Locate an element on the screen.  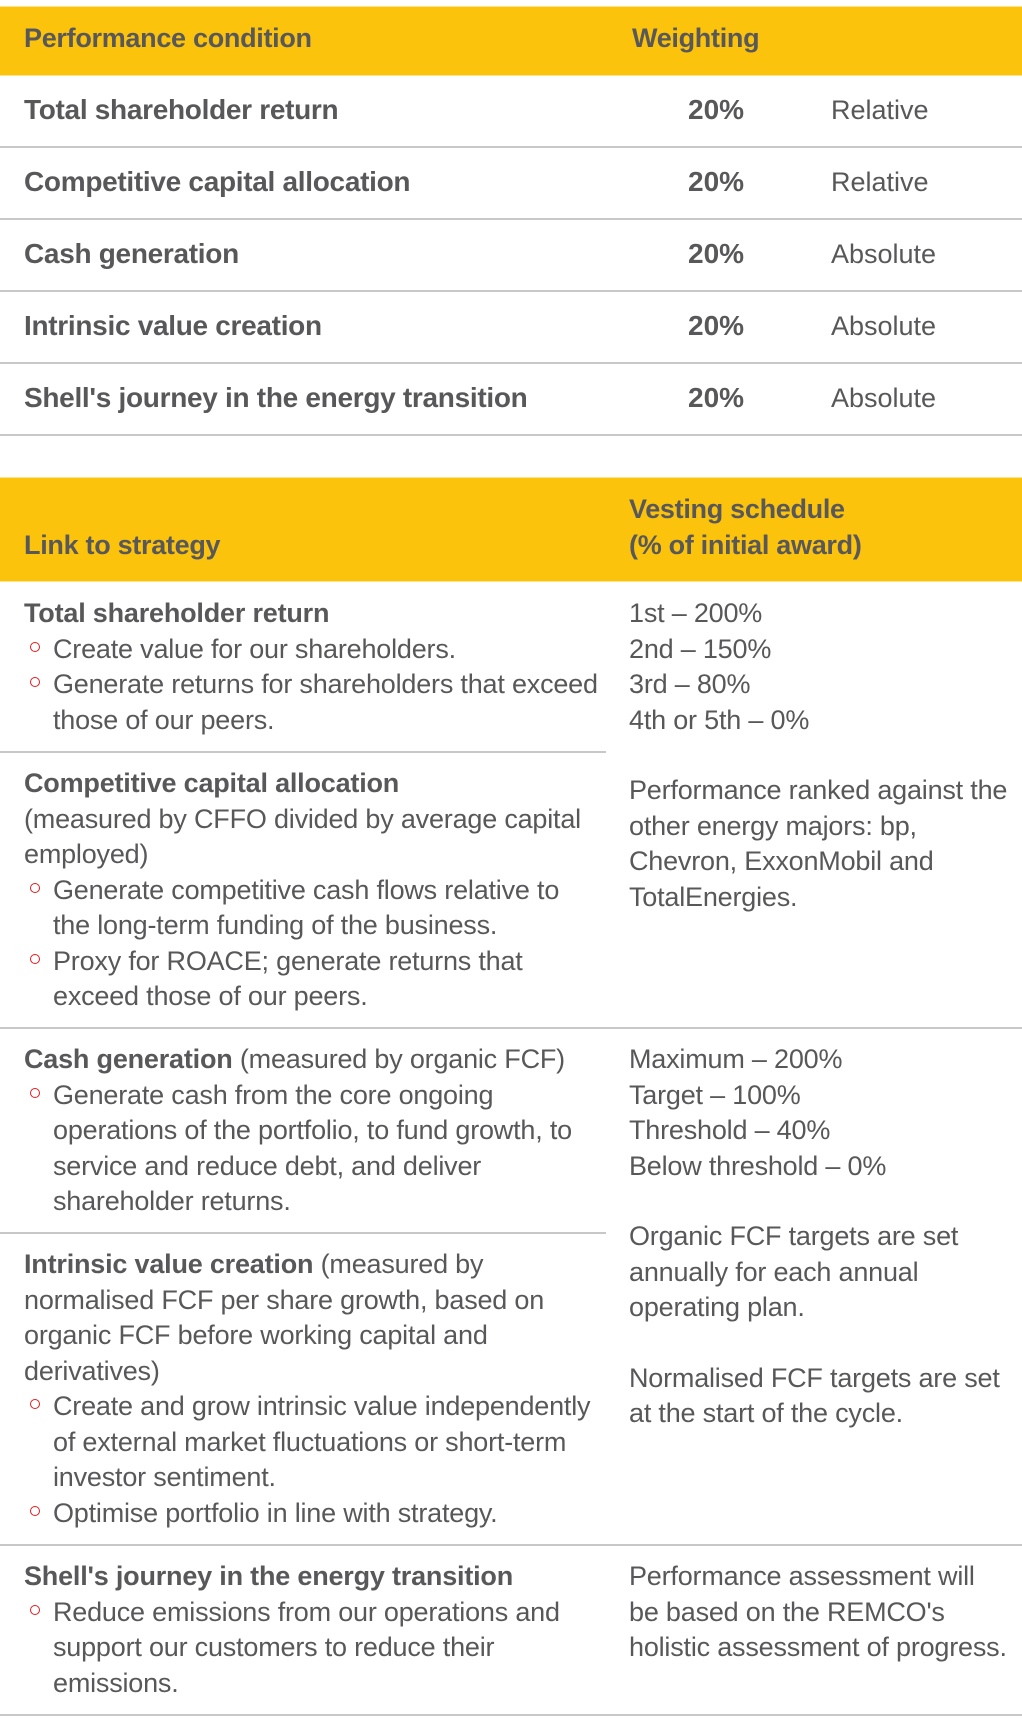
strategy-title: Competitive capital allocation is located at coordinates (212, 783).